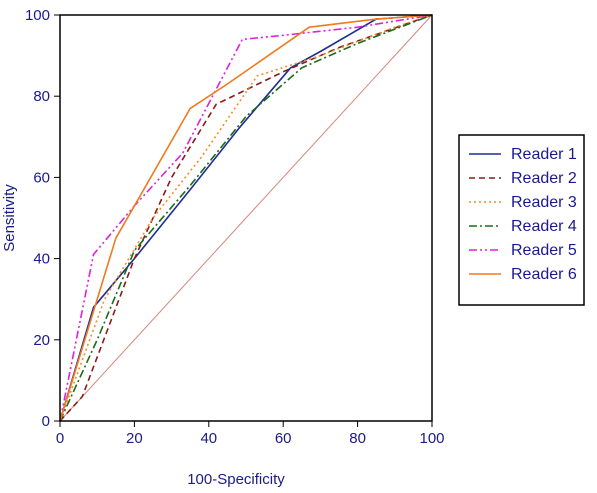 The height and width of the screenshot is (493, 597). I want to click on y-tick-label: 20, so click(41, 340).